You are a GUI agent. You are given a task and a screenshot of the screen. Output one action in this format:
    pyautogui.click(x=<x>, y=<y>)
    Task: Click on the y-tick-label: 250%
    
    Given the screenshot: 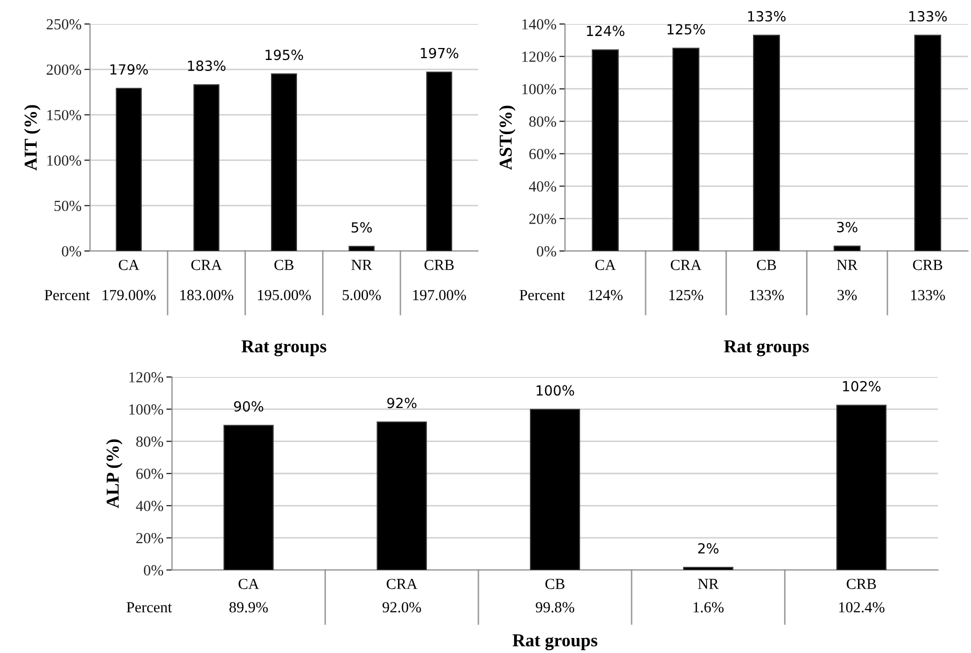 What is the action you would take?
    pyautogui.click(x=64, y=24)
    